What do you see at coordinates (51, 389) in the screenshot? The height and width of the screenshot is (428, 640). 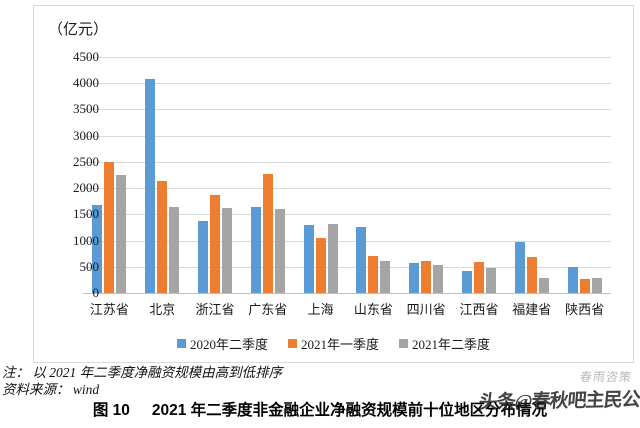 I see `data-source-note: 资料来源： wind` at bounding box center [51, 389].